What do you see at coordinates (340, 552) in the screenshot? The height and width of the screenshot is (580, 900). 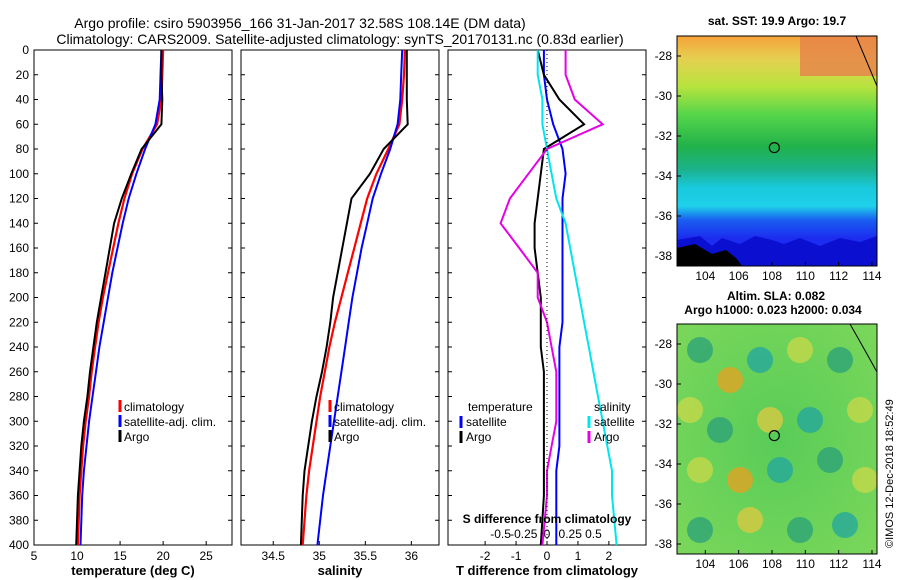 I see `salinity-x-axis: 34.5 35 35.5 36` at bounding box center [340, 552].